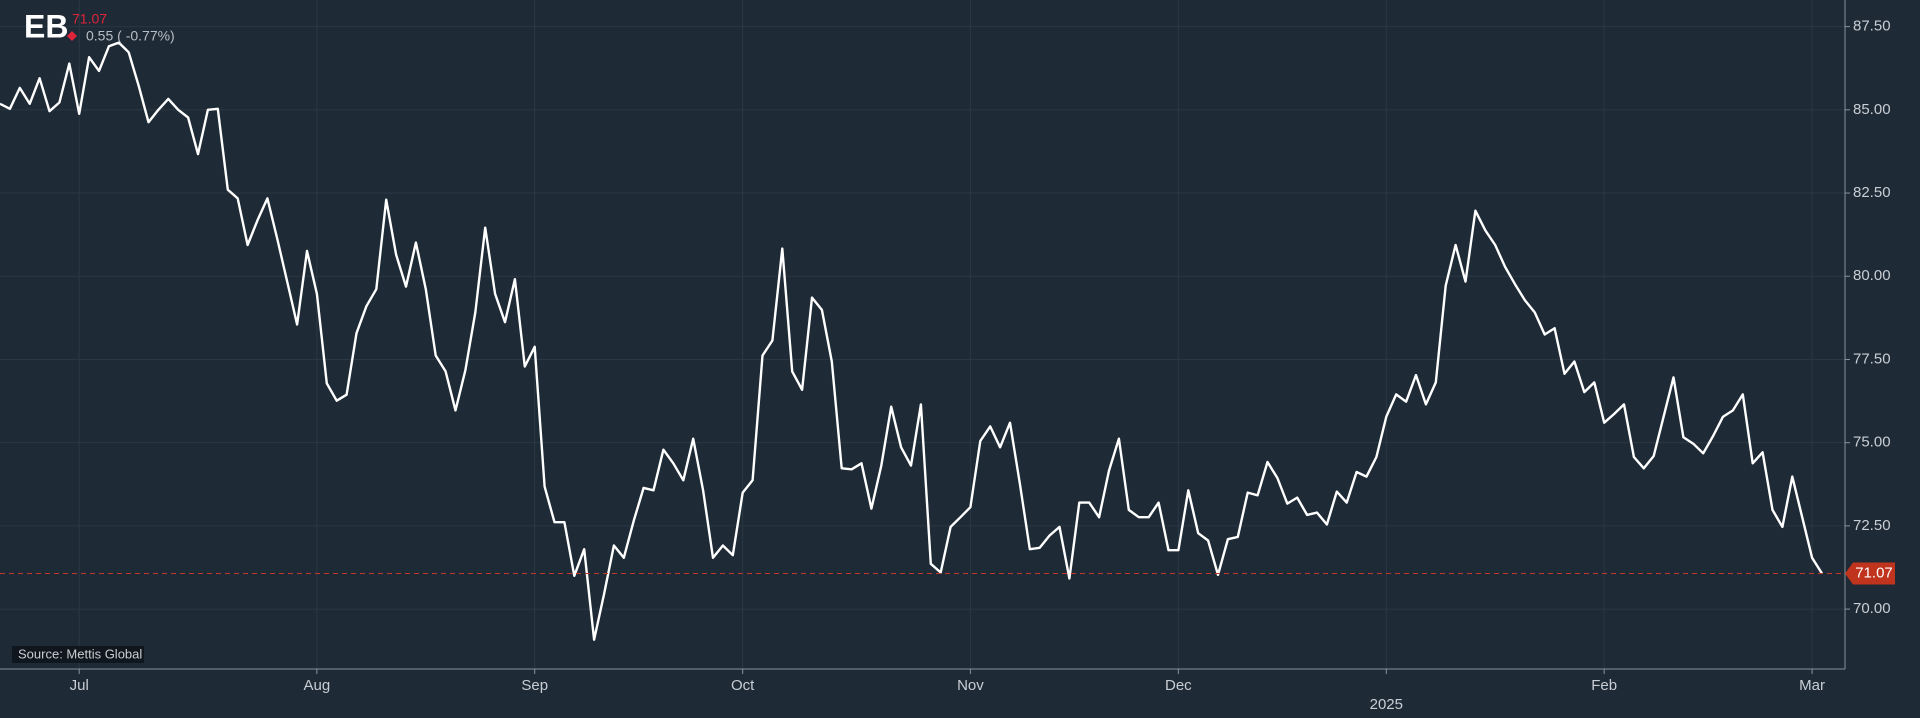  Describe the element at coordinates (1872, 26) in the screenshot. I see `y-tick-label: 87.50` at that location.